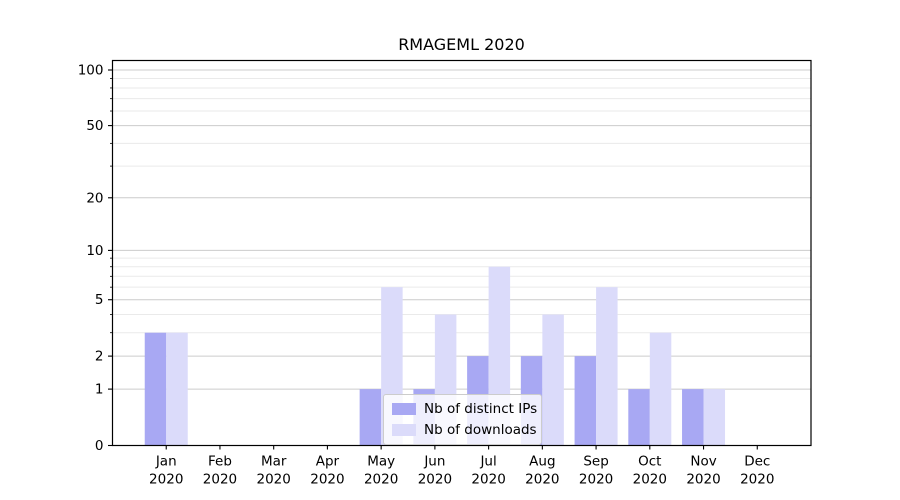 This screenshot has height=500, width=900. I want to click on legend-swatch-distinct-ips, so click(404, 409).